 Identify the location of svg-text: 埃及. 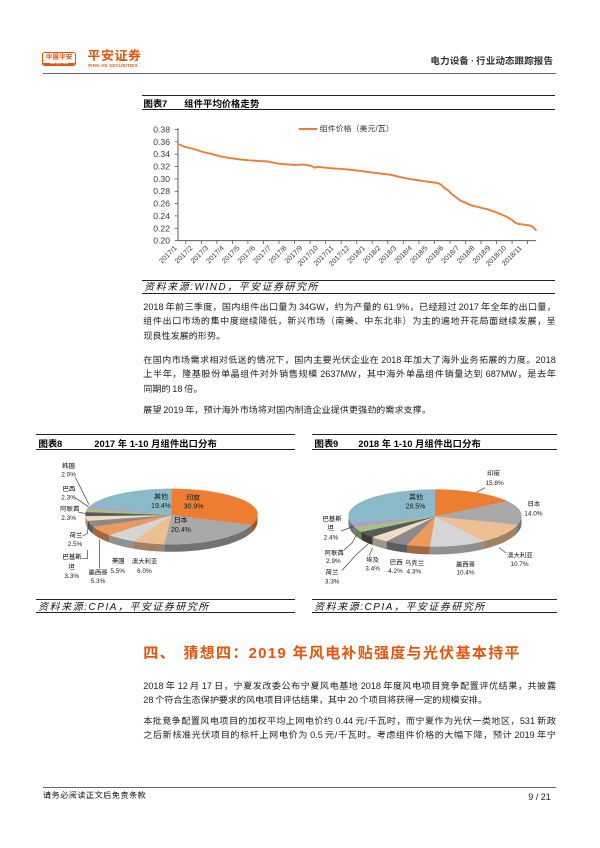
(372, 560).